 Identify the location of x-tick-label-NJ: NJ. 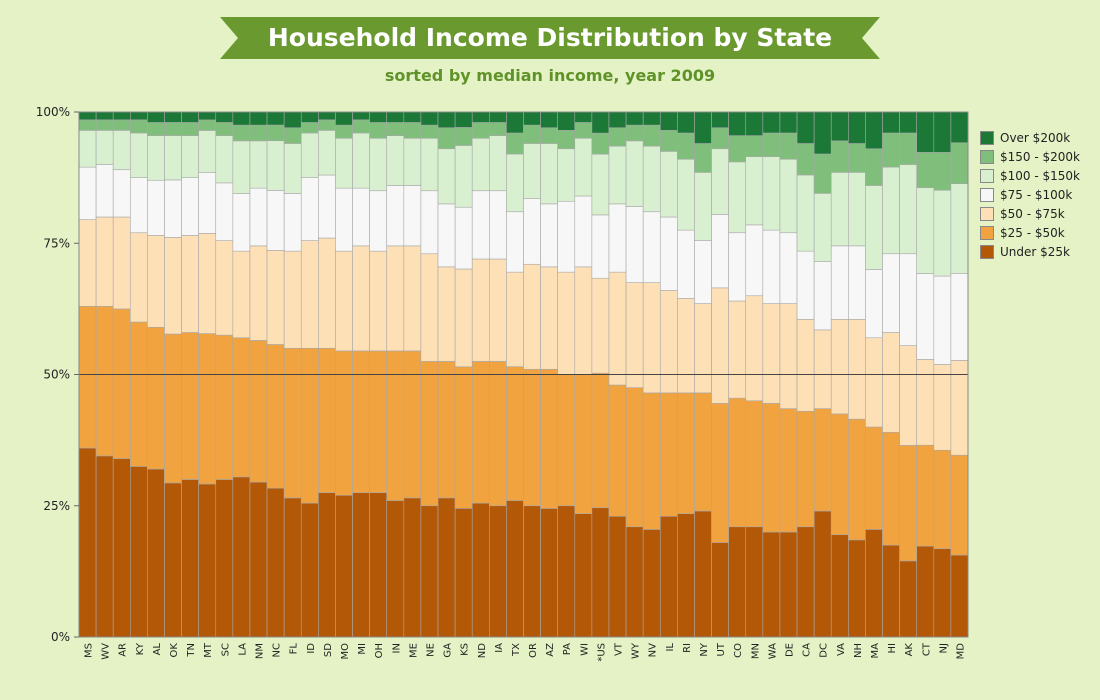
(943, 648).